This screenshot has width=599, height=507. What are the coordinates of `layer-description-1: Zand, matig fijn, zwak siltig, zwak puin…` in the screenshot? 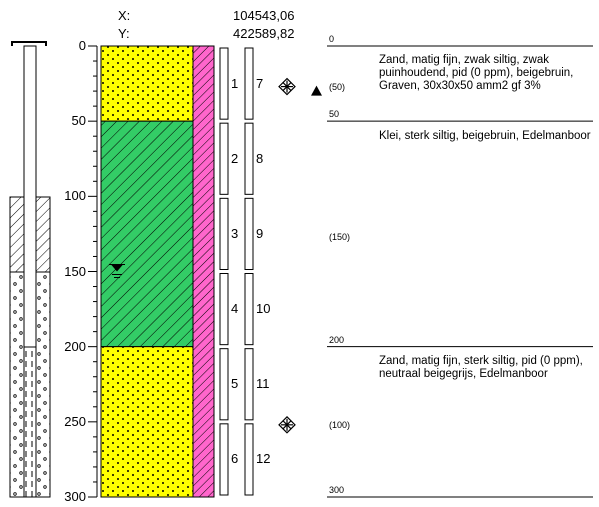 It's located at (476, 73).